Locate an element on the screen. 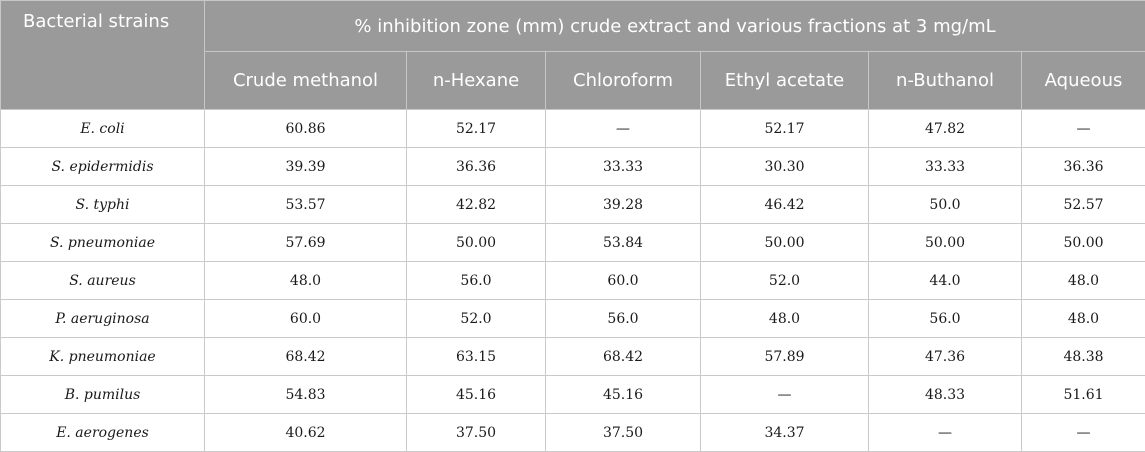 The width and height of the screenshot is (1145, 452). value-cell: 57.69 is located at coordinates (306, 243).